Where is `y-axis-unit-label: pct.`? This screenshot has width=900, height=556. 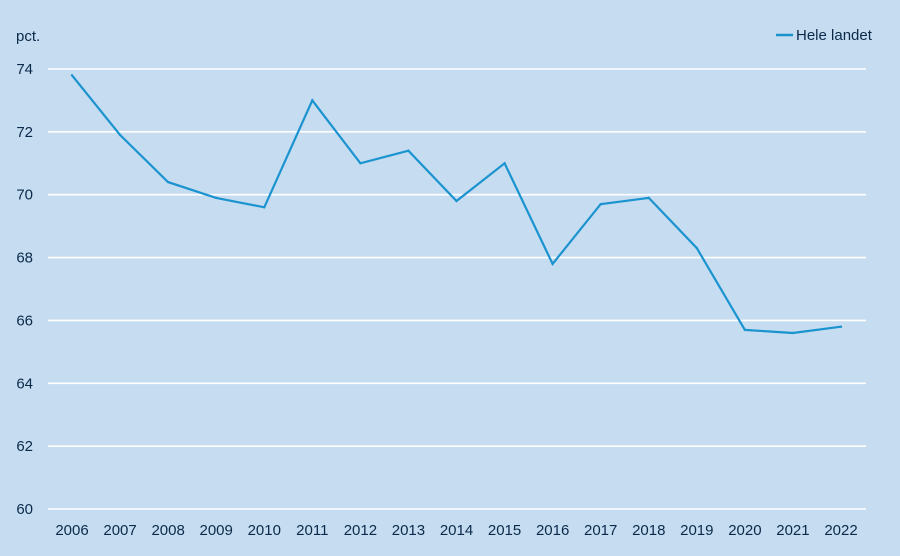 y-axis-unit-label: pct. is located at coordinates (28, 36).